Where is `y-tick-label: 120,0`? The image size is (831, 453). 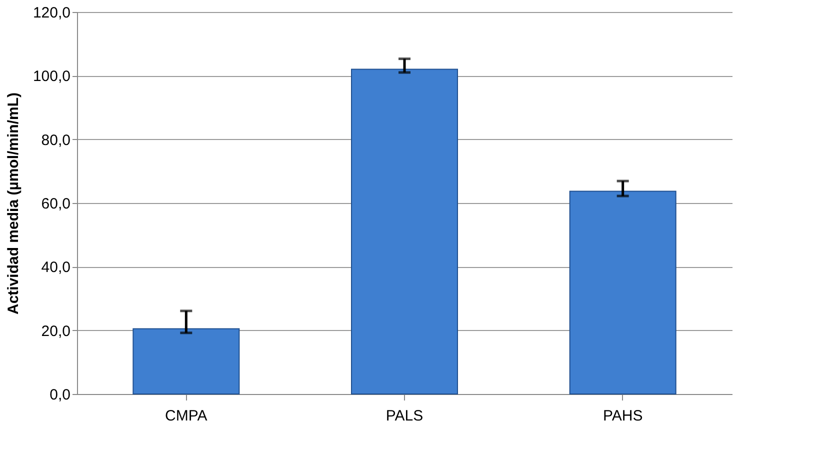
y-tick-label: 120,0 is located at coordinates (51, 13).